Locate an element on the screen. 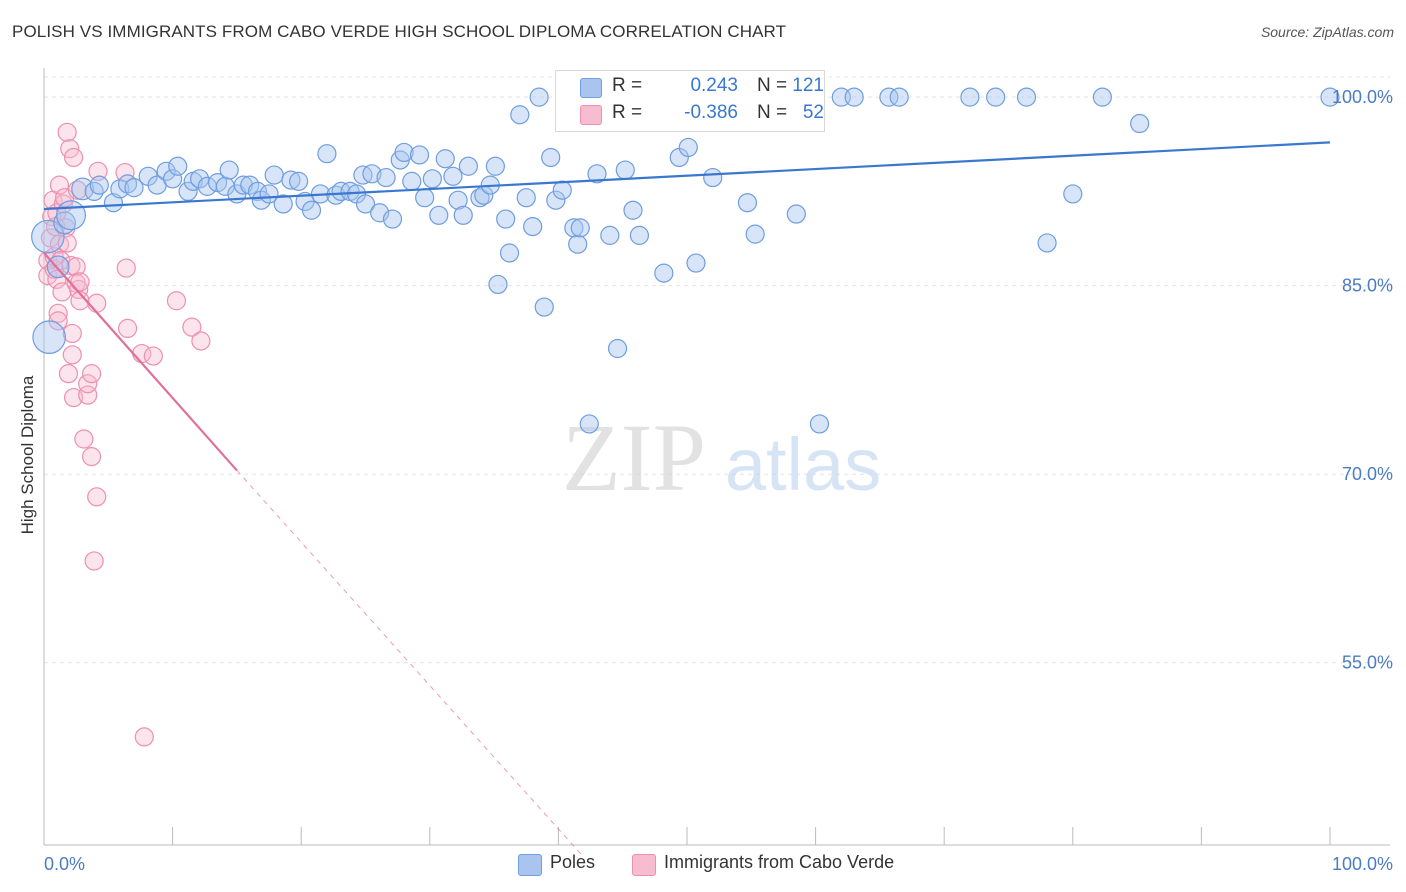  legend-r-label: R = is located at coordinates (627, 112).